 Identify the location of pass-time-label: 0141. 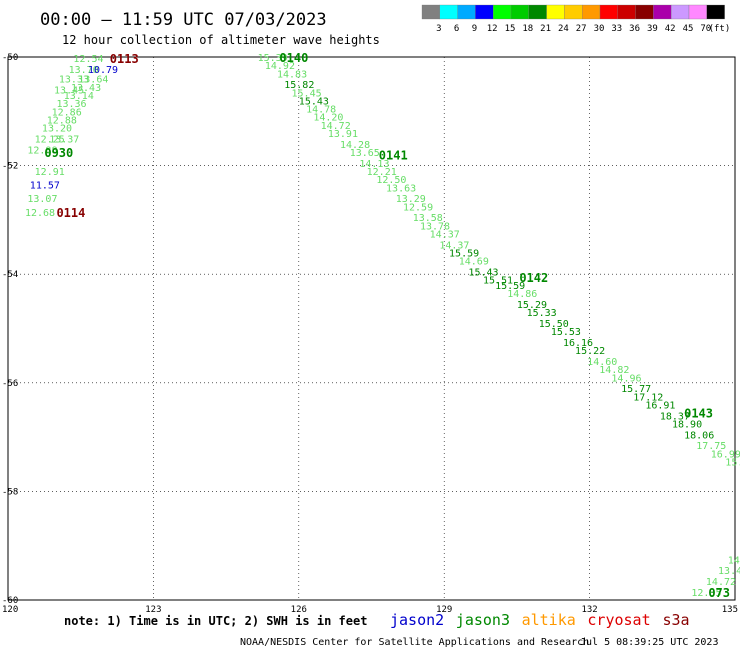
(393, 156).